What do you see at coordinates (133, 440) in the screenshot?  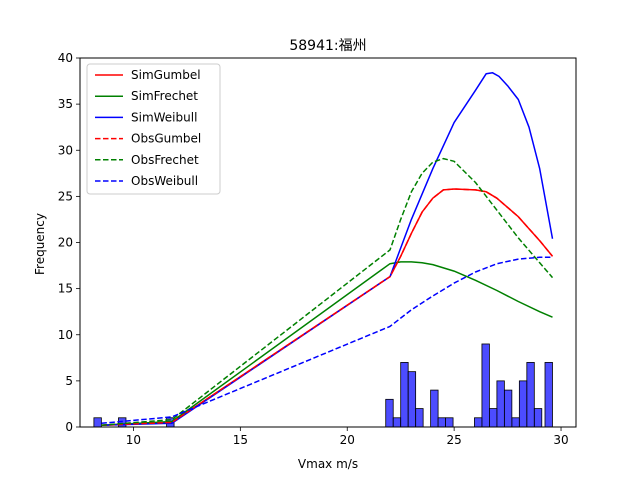 I see `x-tick-label: 10` at bounding box center [133, 440].